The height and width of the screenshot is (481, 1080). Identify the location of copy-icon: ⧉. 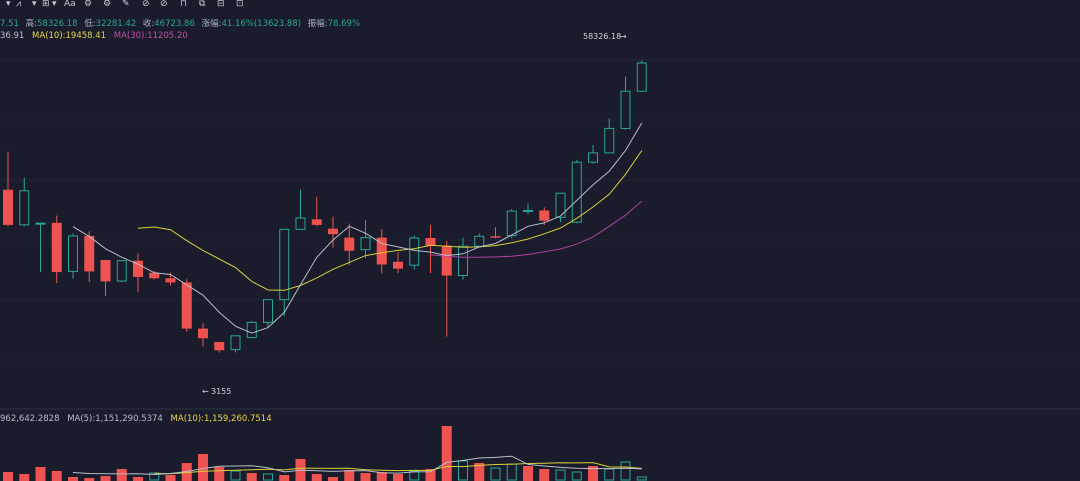
(202, 4).